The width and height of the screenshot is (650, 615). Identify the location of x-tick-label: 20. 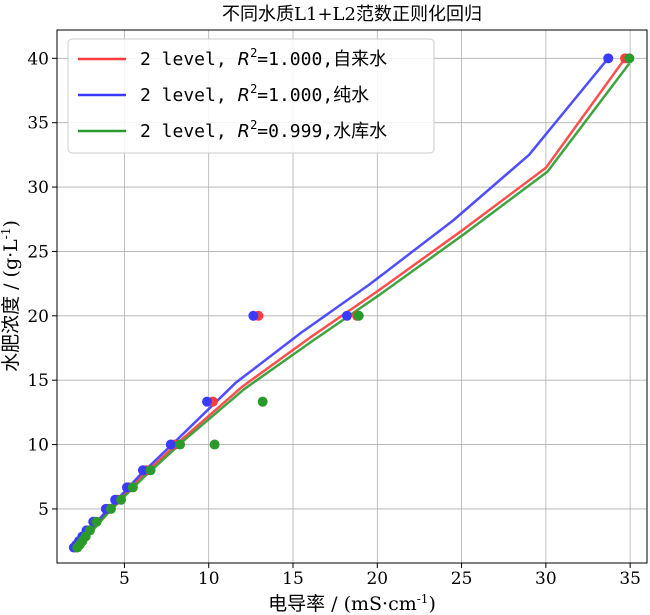
(377, 579).